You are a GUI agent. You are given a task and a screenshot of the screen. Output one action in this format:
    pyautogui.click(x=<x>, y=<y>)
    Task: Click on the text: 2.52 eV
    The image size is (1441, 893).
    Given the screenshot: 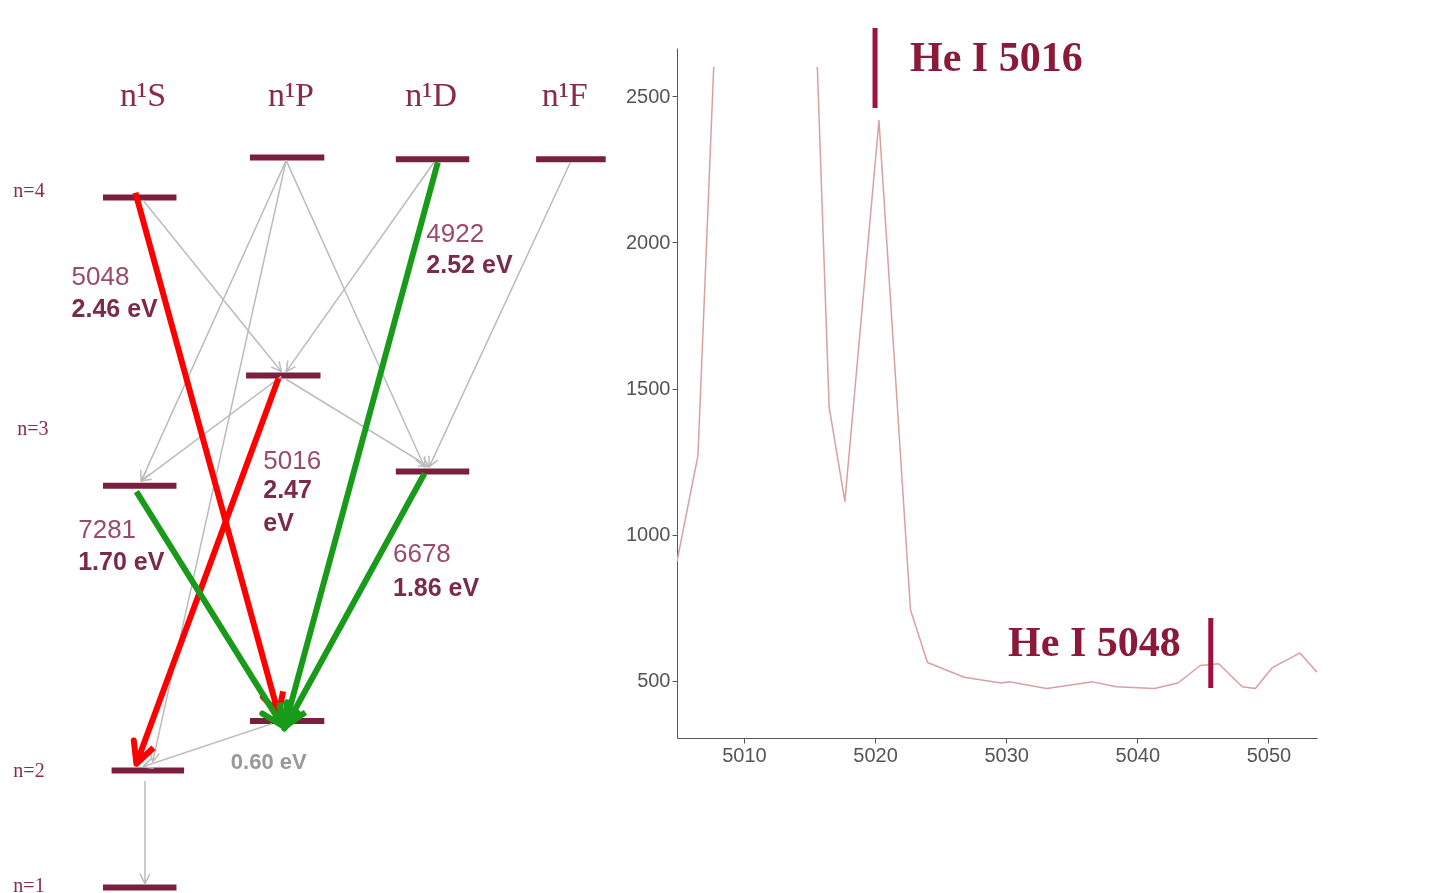 What is the action you would take?
    pyautogui.click(x=469, y=264)
    